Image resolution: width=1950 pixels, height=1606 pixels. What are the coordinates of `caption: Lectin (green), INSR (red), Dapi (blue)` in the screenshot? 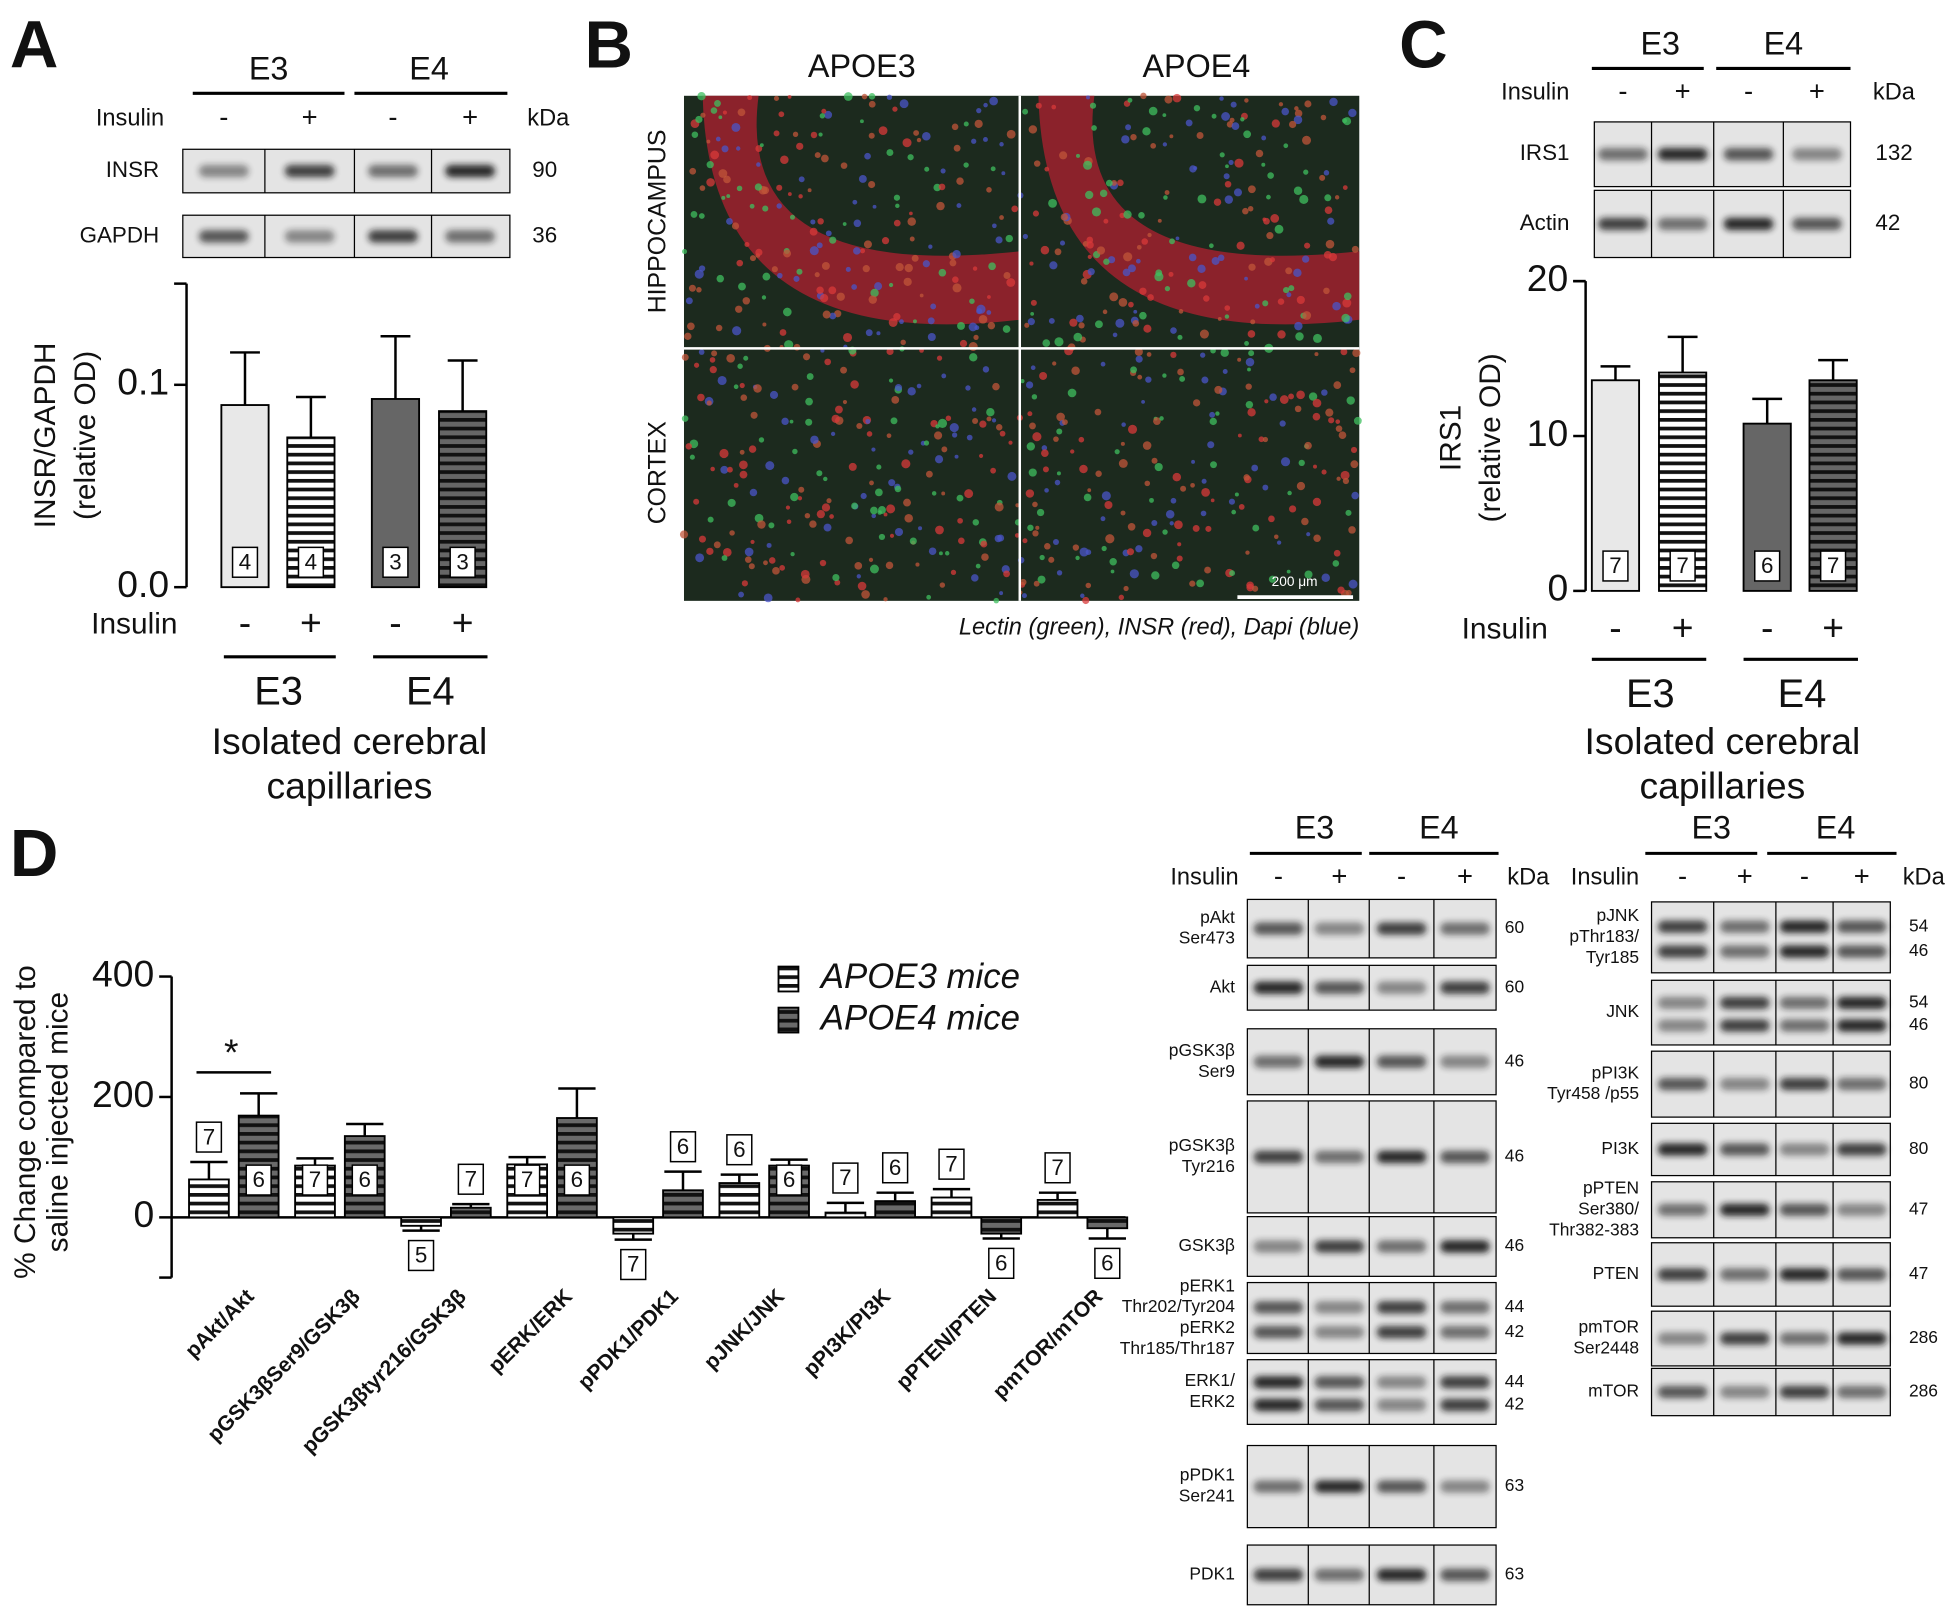 It's located at (1159, 627).